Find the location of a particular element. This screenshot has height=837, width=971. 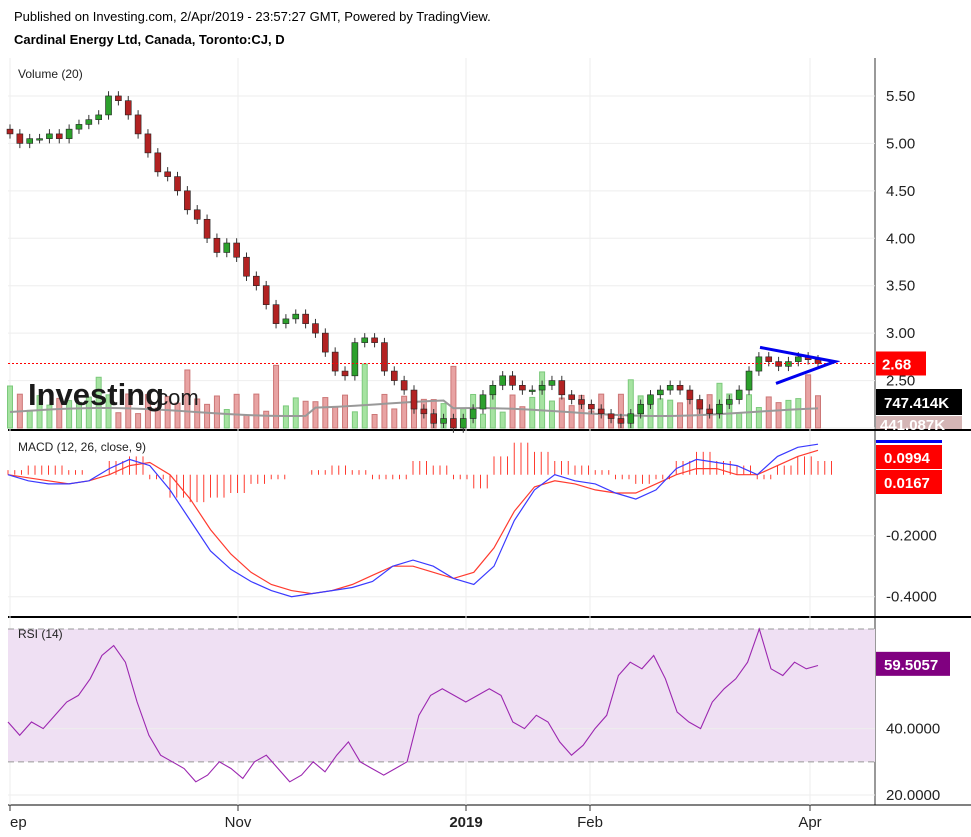

time-tick-label: Apr is located at coordinates (809, 822).